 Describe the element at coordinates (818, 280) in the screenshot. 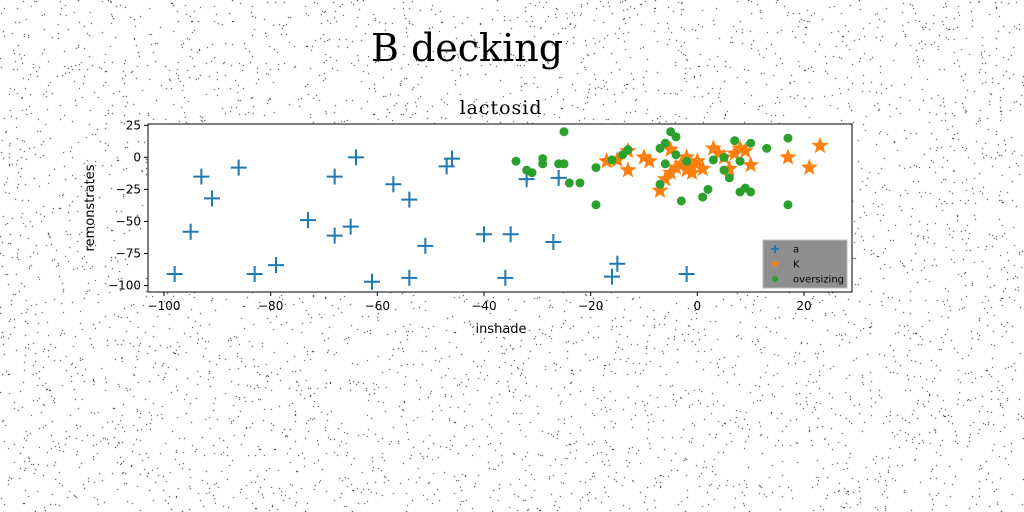

I see `legend-label: oversizing` at that location.